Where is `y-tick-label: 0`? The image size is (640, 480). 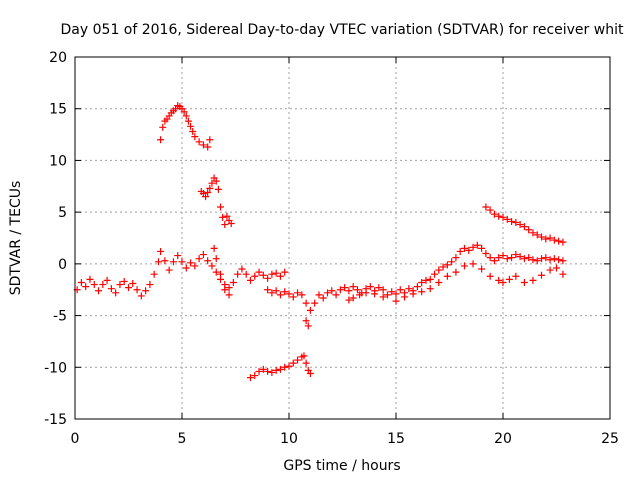 y-tick-label: 0 is located at coordinates (62, 265).